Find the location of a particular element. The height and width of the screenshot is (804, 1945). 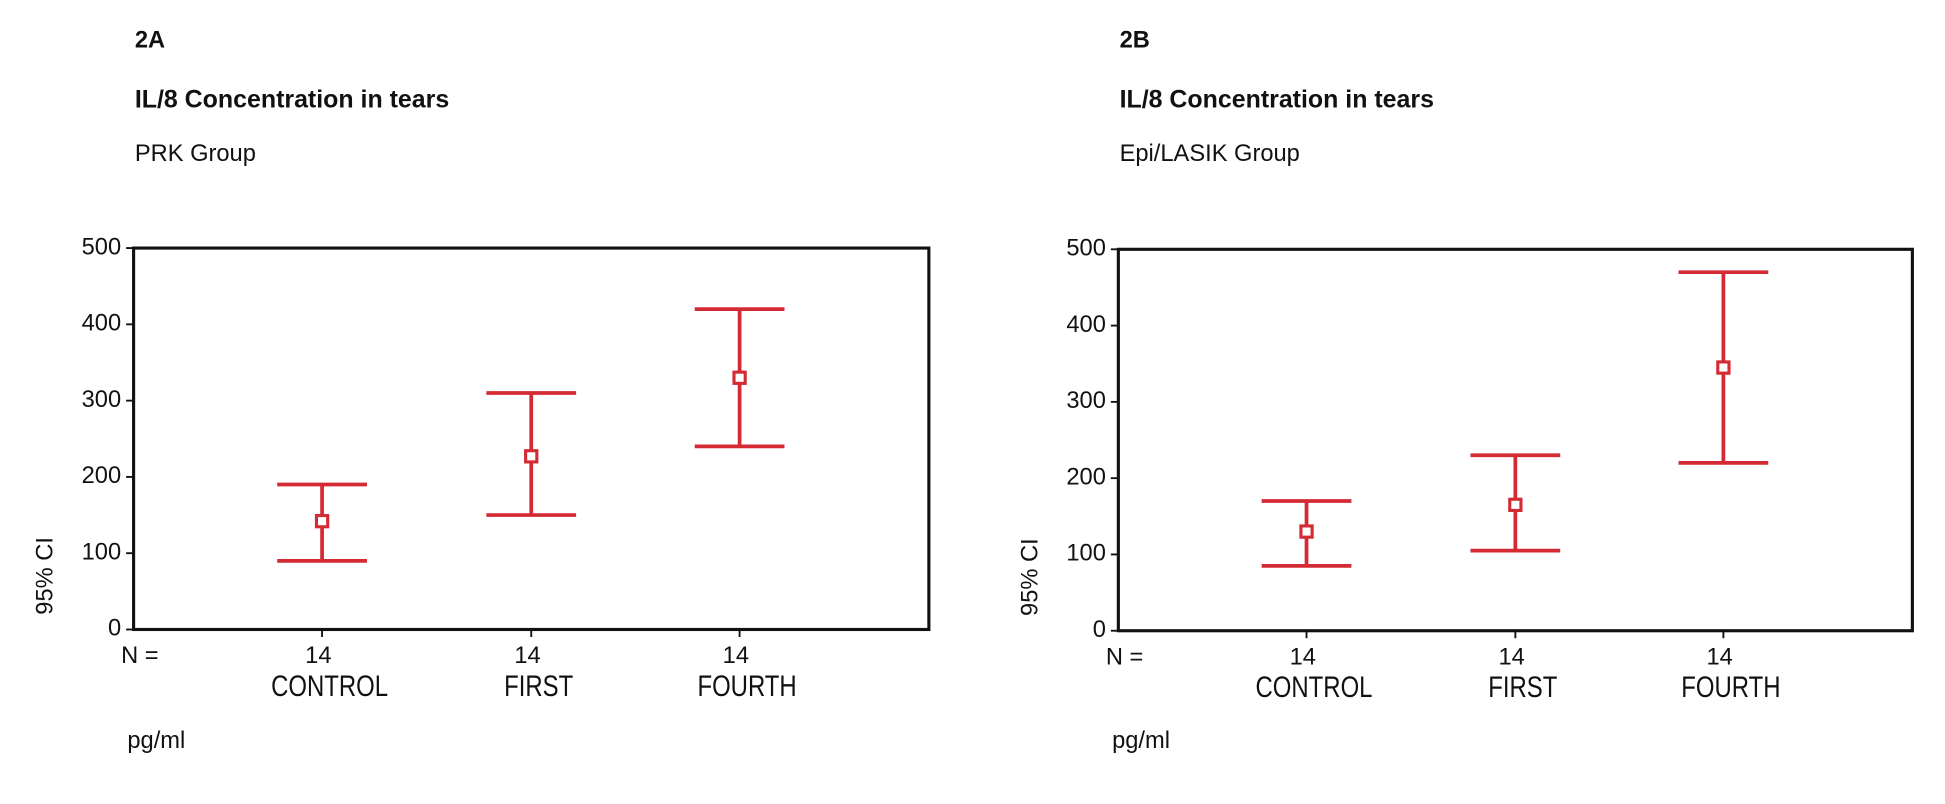

chart-subtitle: Epi/LASIK Group is located at coordinates (1210, 154).